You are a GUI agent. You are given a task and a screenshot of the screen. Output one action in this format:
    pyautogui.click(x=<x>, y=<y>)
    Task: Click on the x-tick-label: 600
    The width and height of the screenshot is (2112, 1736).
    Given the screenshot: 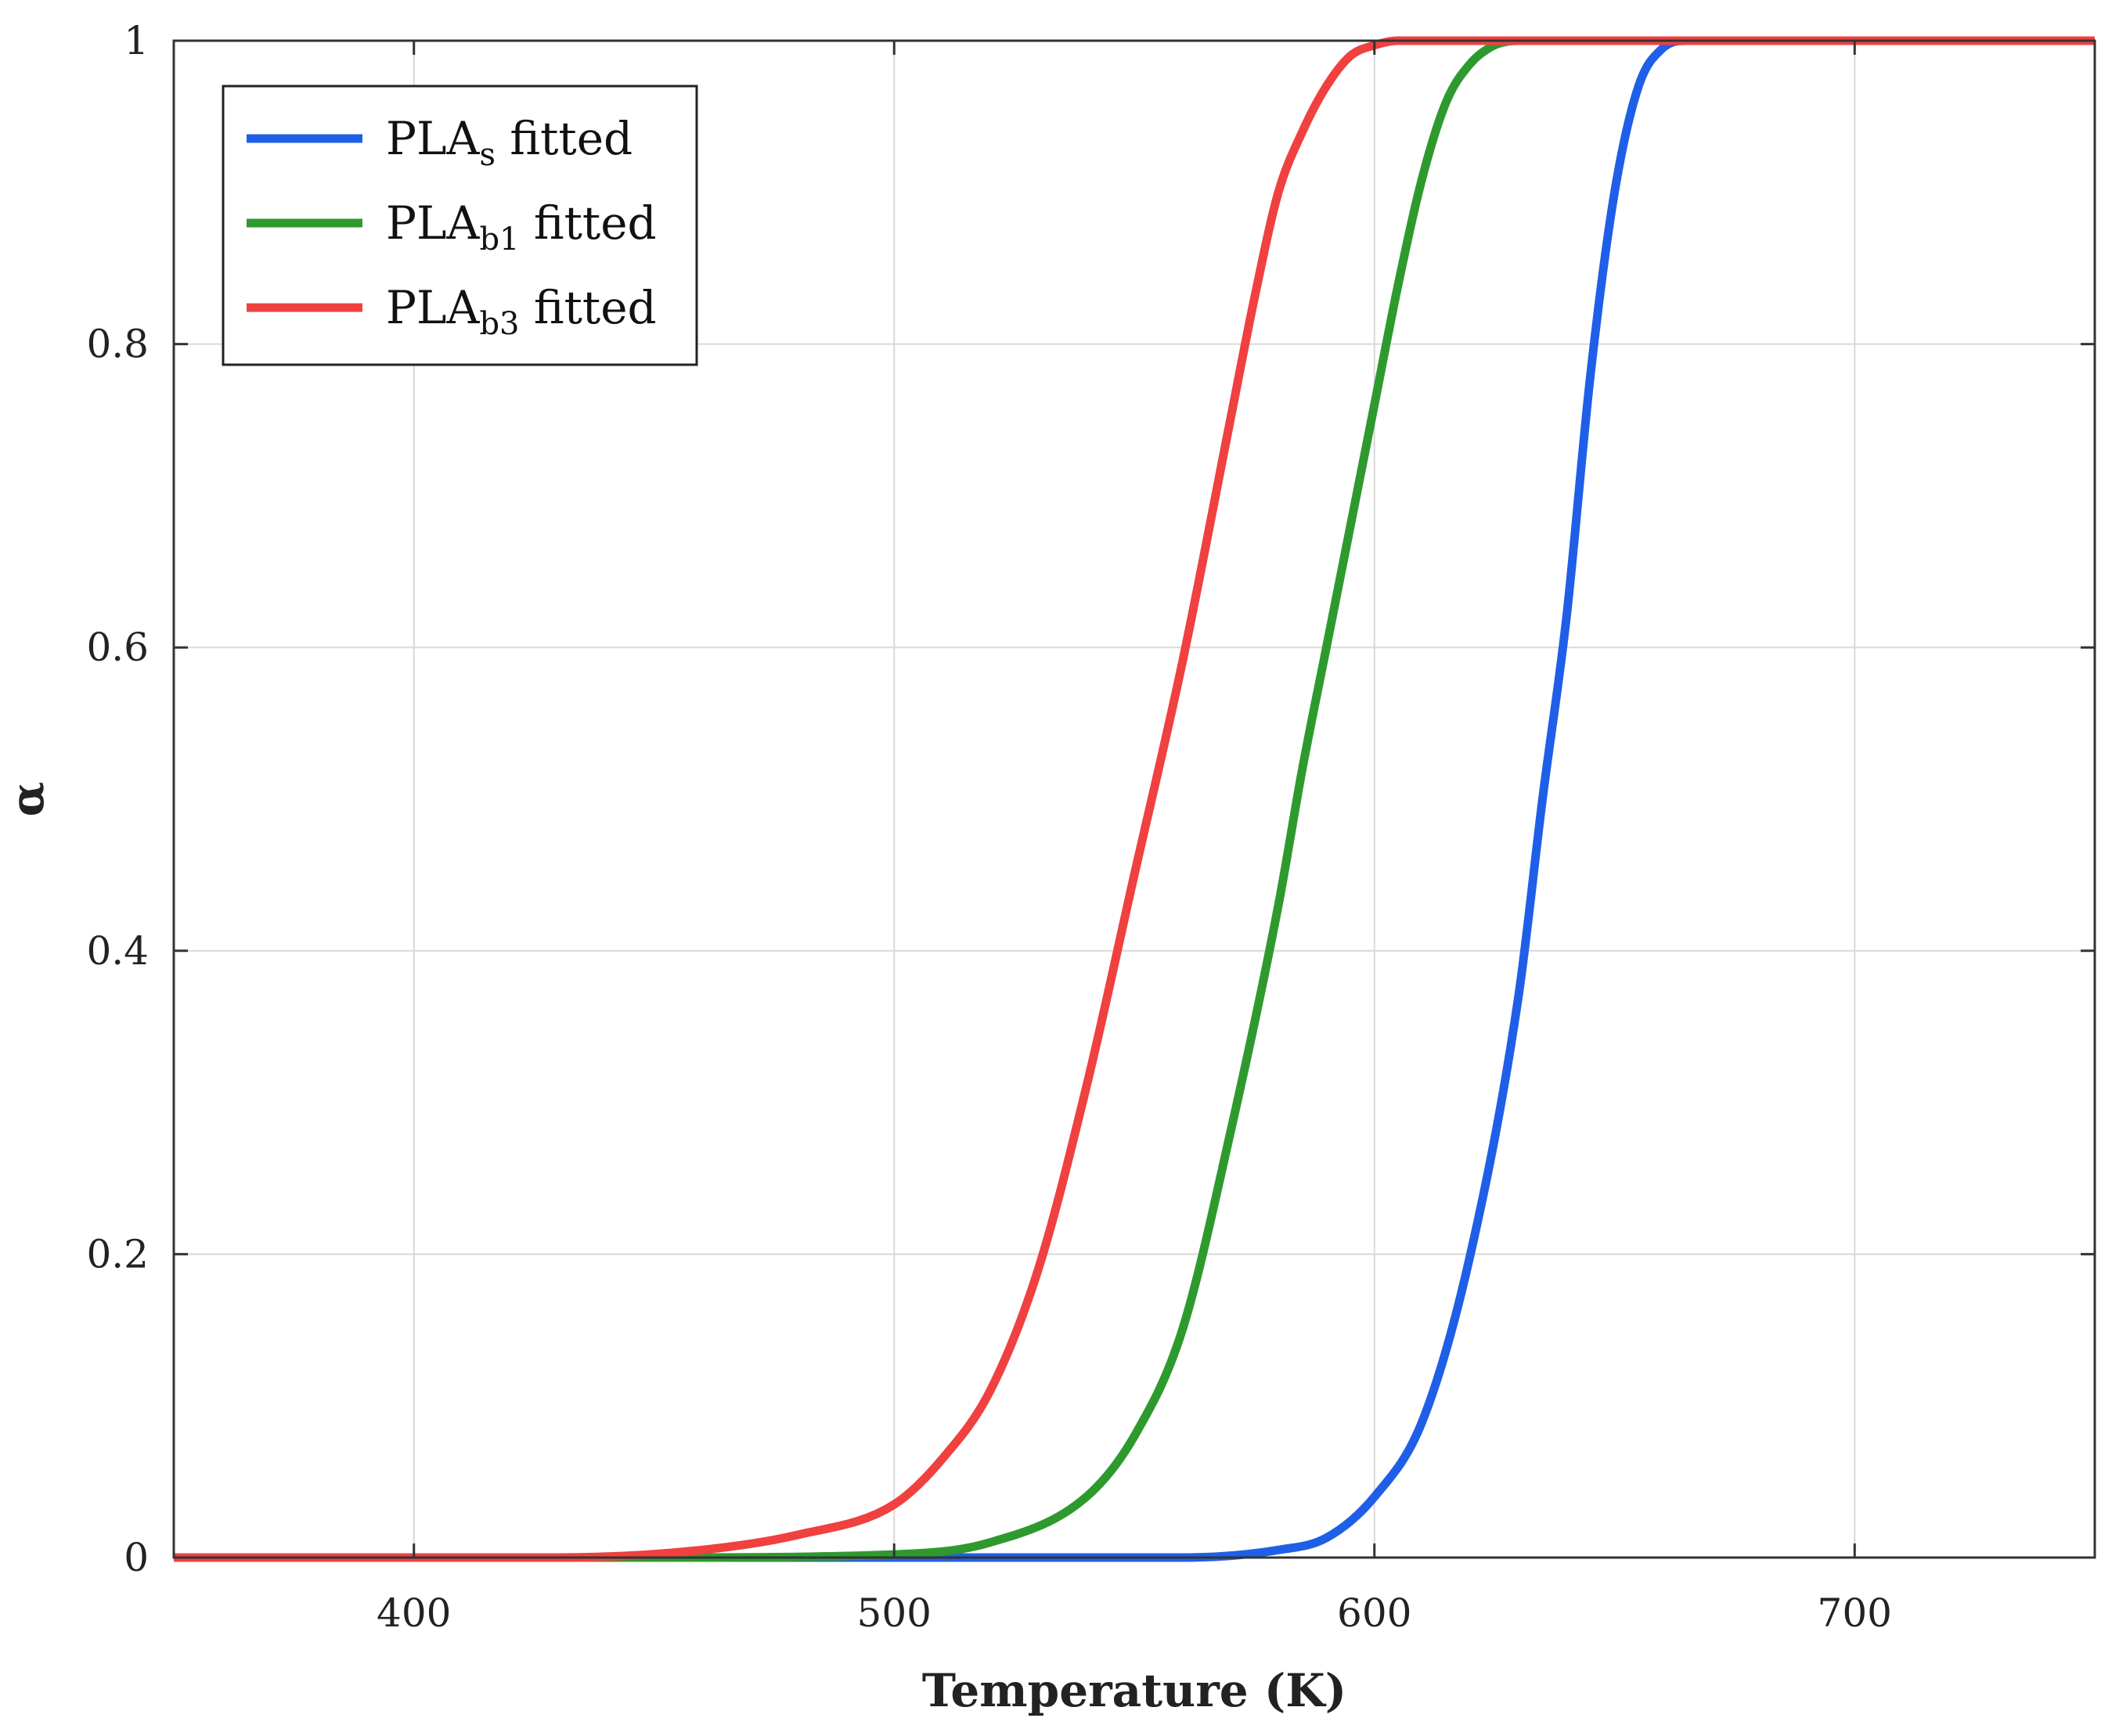 What is the action you would take?
    pyautogui.click(x=1374, y=1613)
    